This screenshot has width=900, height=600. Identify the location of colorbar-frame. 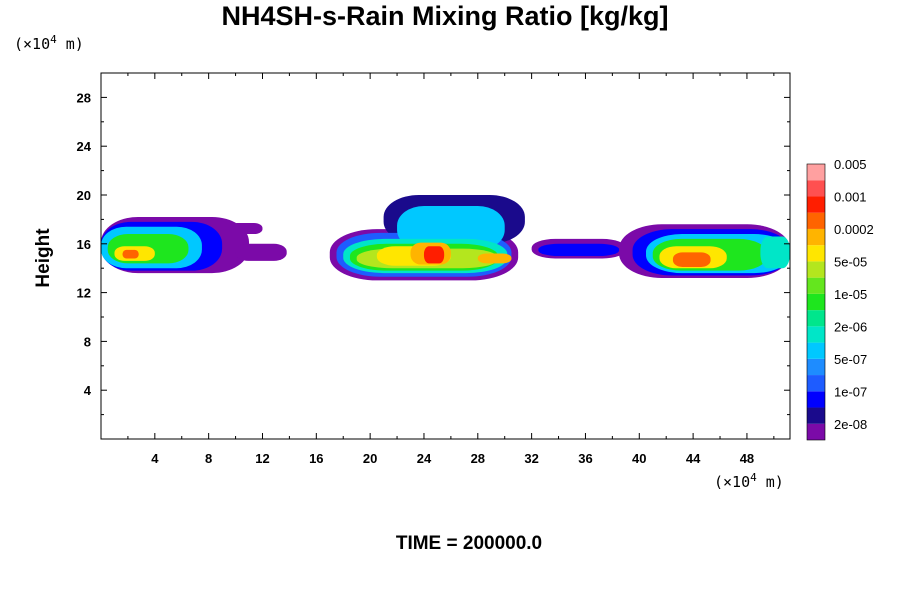
(816, 302).